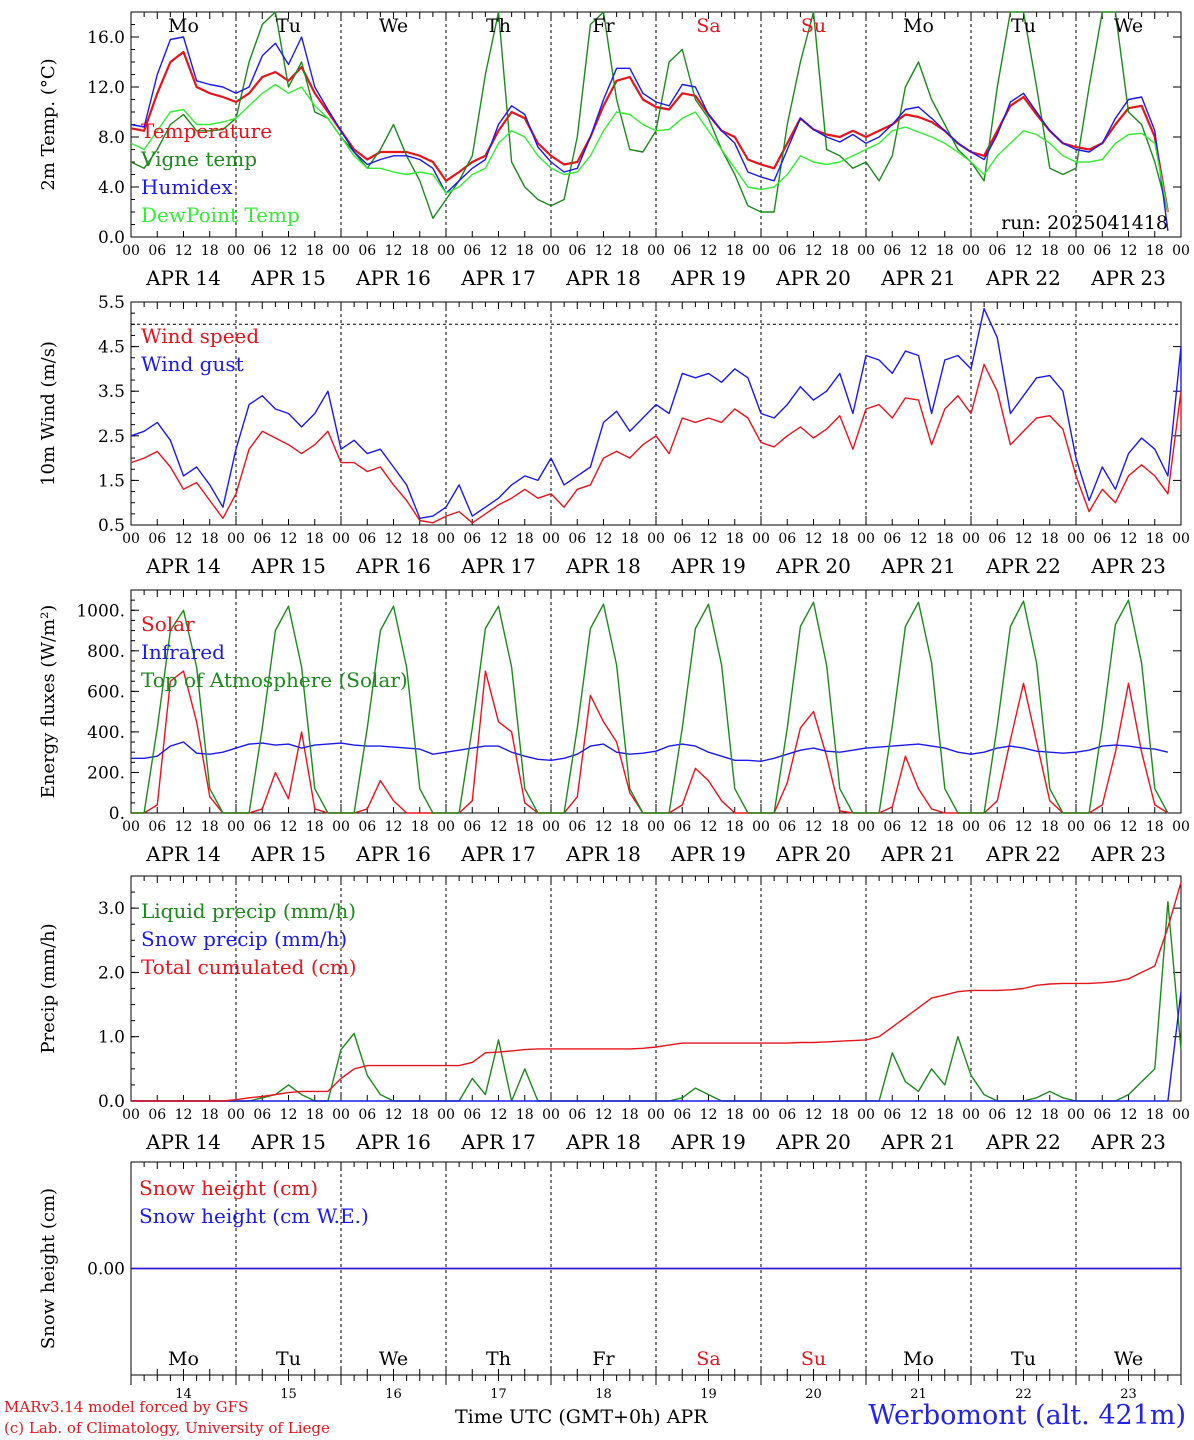  Describe the element at coordinates (248, 911) in the screenshot. I see `legend-entry: Liquid precip (mm/h)` at that location.